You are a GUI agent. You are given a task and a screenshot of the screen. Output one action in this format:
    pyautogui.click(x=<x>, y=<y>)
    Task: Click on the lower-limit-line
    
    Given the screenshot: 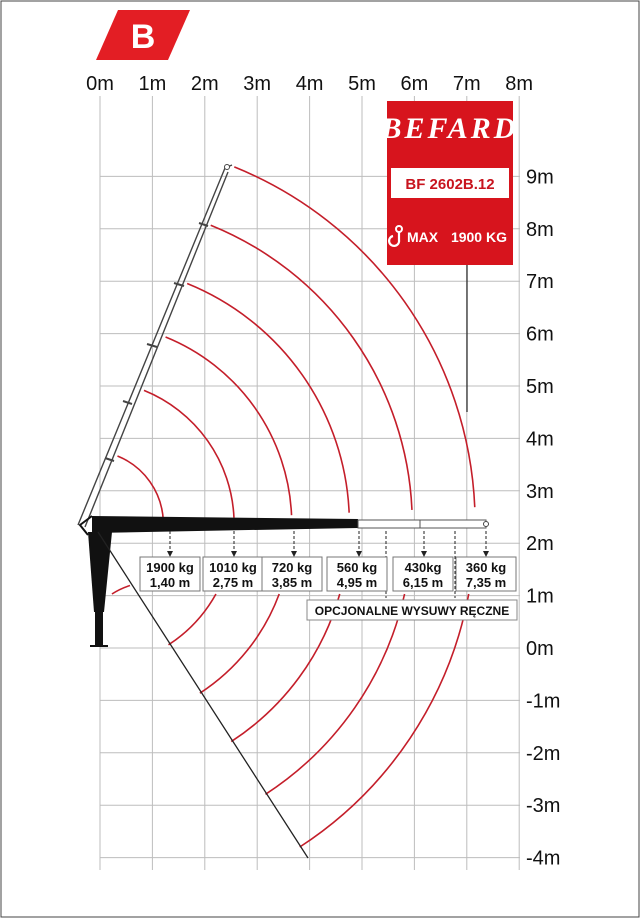 What is the action you would take?
    pyautogui.click(x=203, y=695)
    